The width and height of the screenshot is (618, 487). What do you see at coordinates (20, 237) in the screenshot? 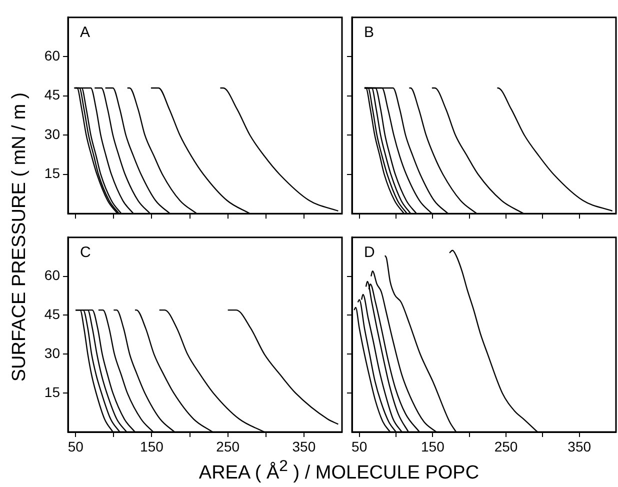
I see `y-axis-title: SURFACE PRESSURE ( mN / m )` at bounding box center [20, 237].